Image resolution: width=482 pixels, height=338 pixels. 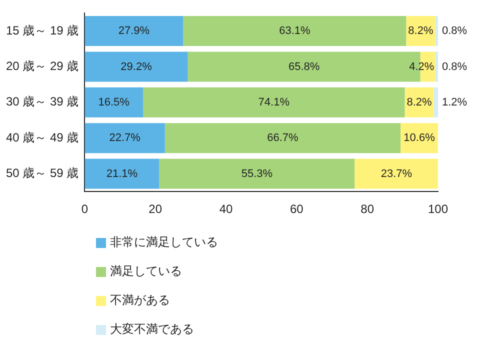 I want to click on data-label: 1.2%, so click(x=455, y=102).